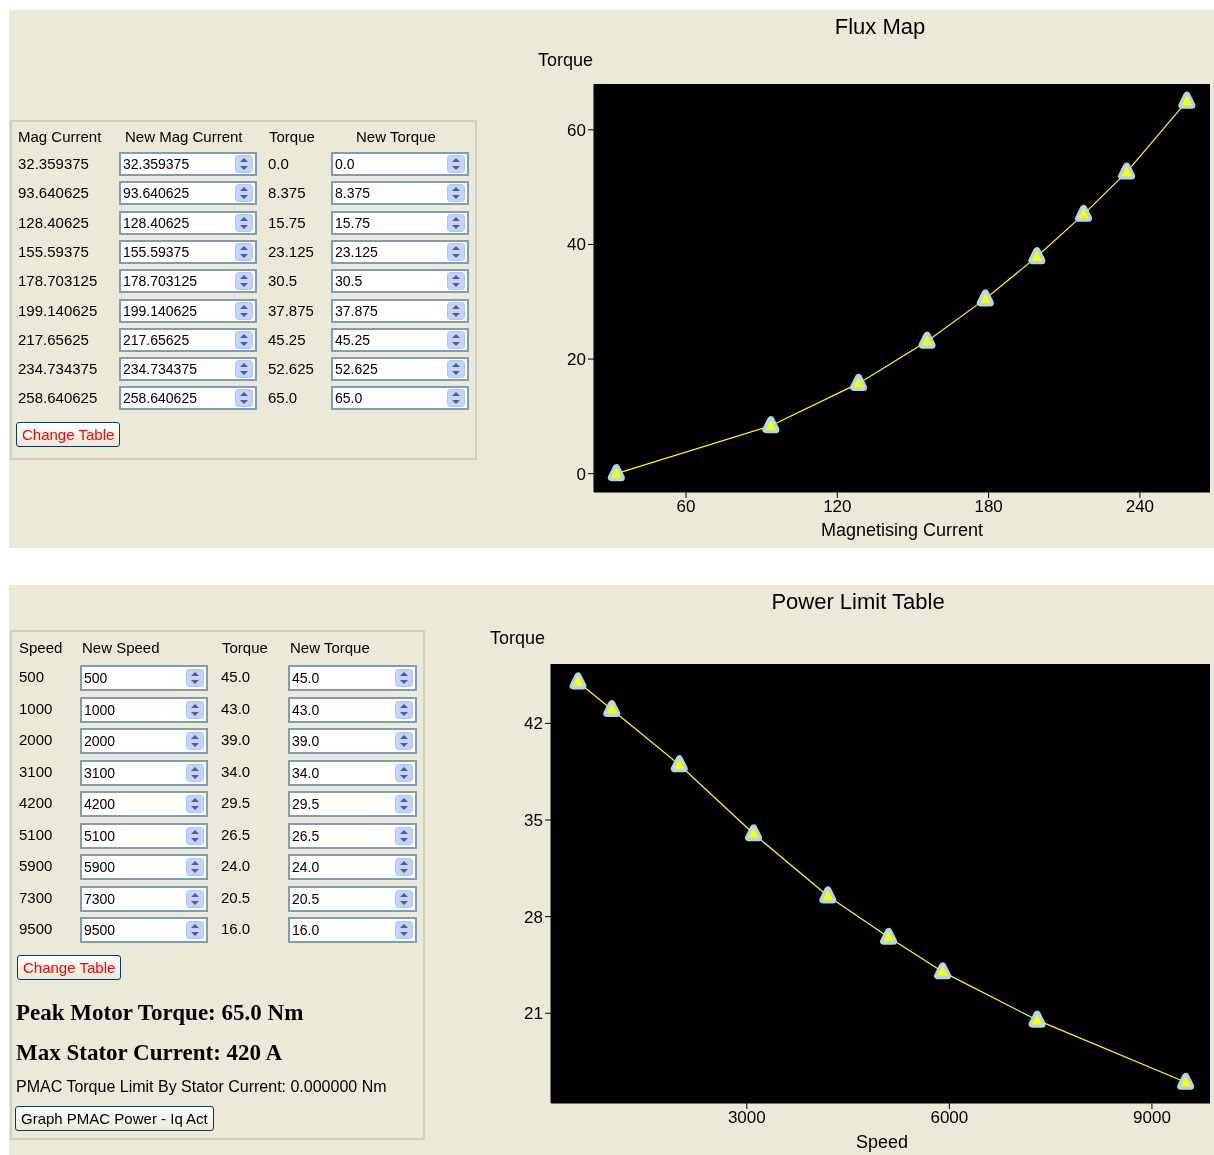 Image resolution: width=1214 pixels, height=1155 pixels. I want to click on text: 7300, so click(36, 897).